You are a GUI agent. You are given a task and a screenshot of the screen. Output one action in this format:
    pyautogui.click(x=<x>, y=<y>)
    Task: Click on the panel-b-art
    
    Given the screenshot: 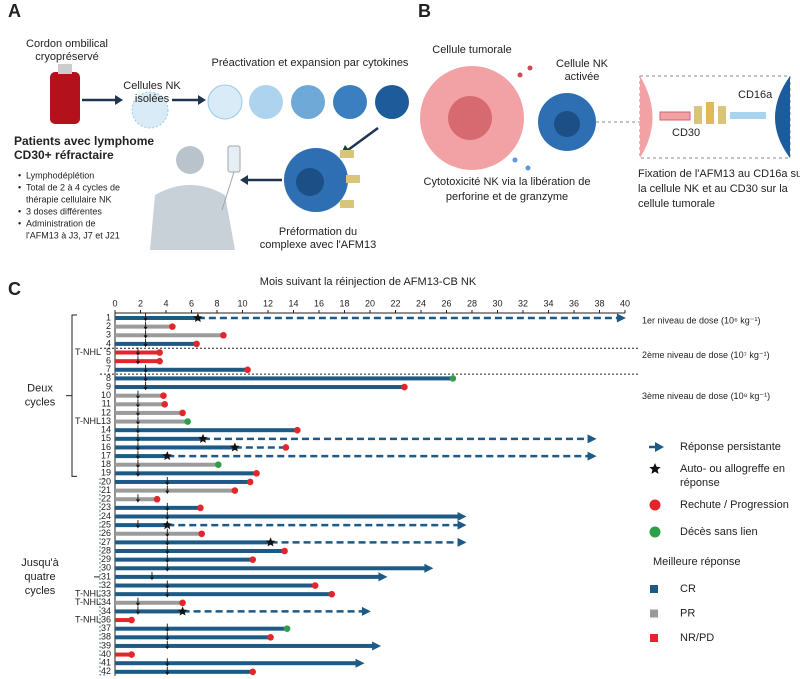 What is the action you would take?
    pyautogui.click(x=605, y=118)
    